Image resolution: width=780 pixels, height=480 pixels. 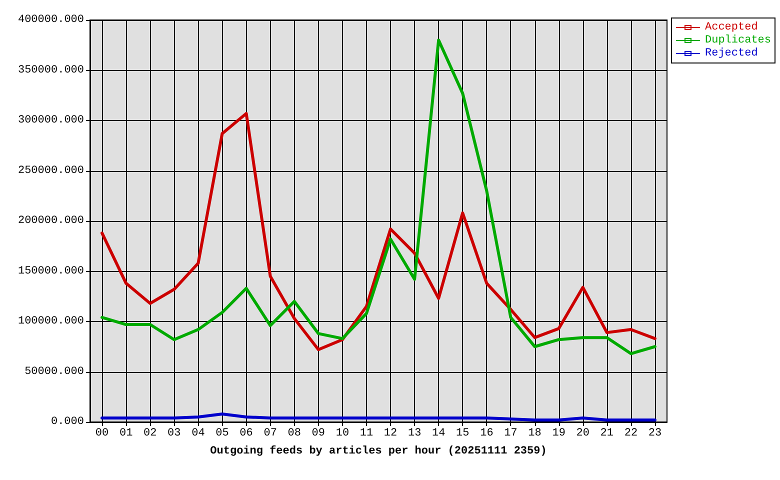 I want to click on y-tick-label: 200000.000, so click(x=51, y=221).